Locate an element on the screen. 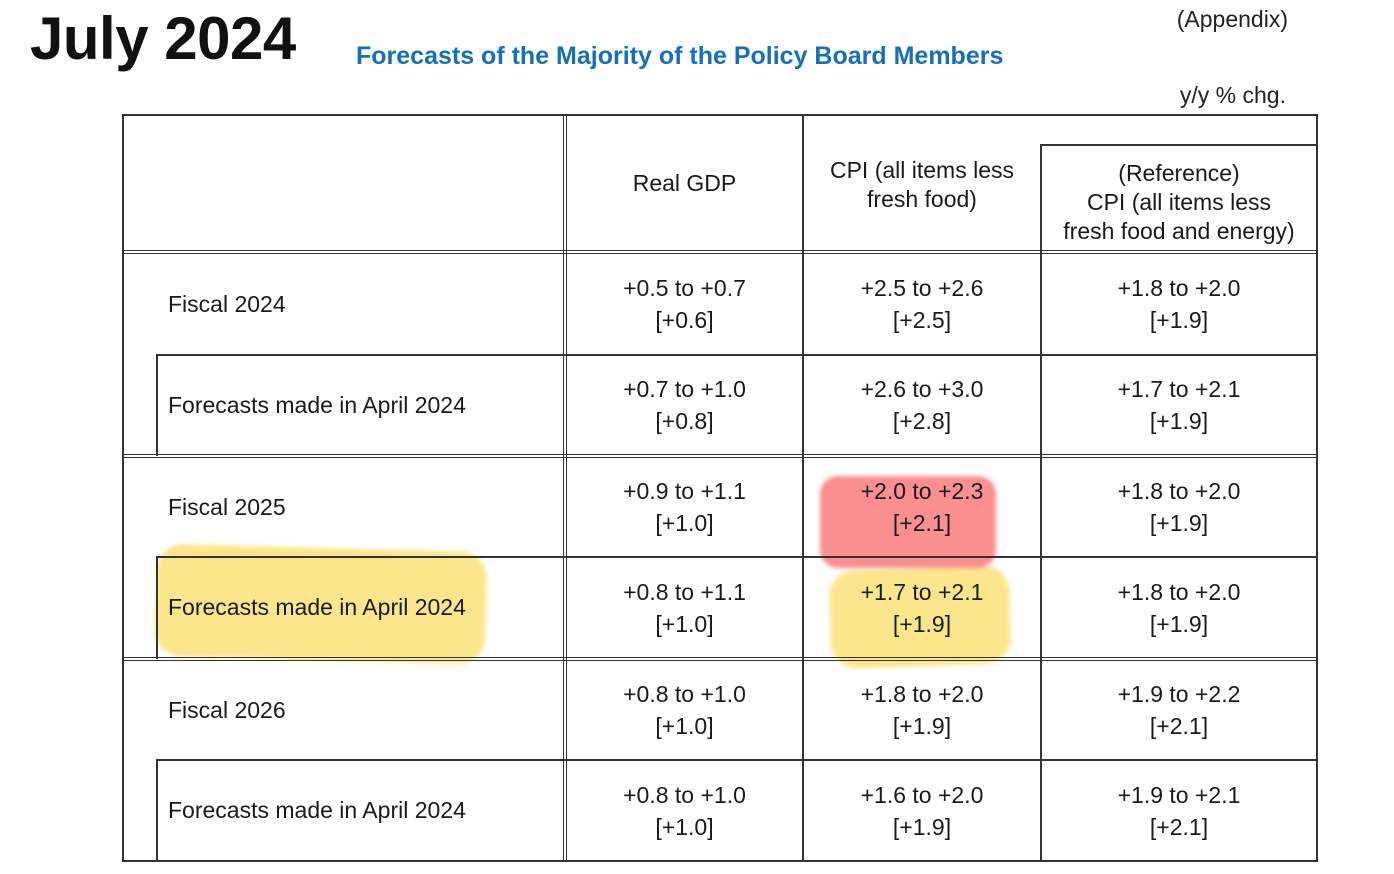 Image resolution: width=1394 pixels, height=874 pixels. forecast-range: +2.6 to +3.0 is located at coordinates (922, 389).